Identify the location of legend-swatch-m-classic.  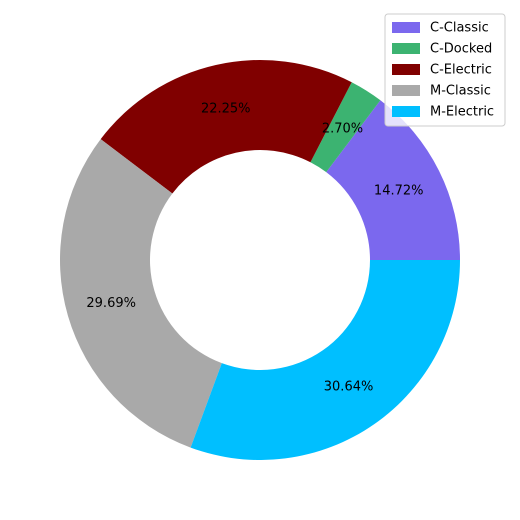
(406, 90).